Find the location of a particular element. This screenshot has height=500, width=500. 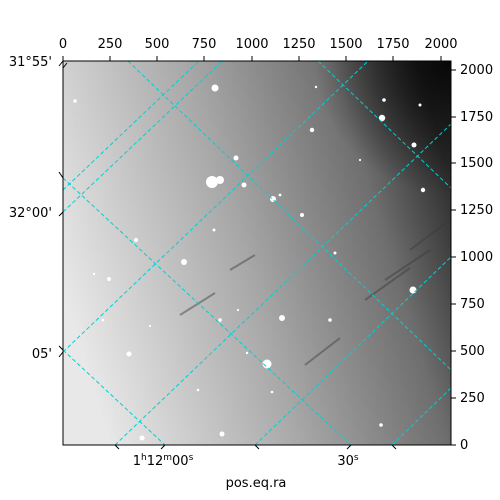

top-x-tick-labels: 0 250 500 750 1000 1250 1500 1750 2000 is located at coordinates (258, 44).